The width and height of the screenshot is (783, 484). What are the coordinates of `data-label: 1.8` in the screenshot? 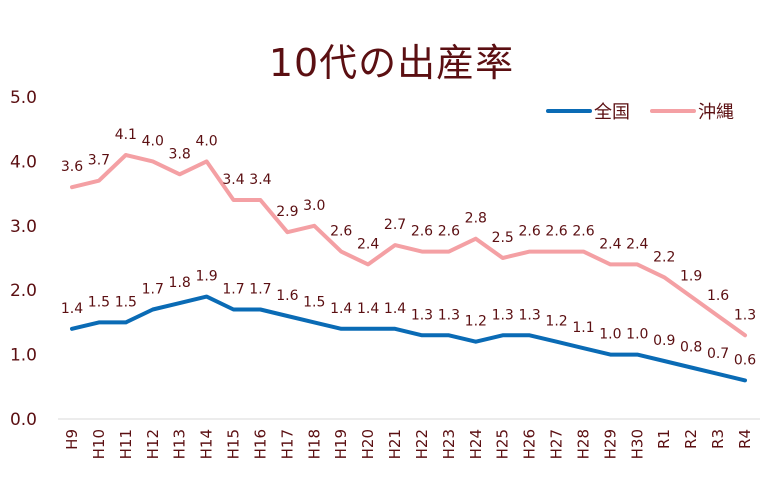 It's located at (180, 283).